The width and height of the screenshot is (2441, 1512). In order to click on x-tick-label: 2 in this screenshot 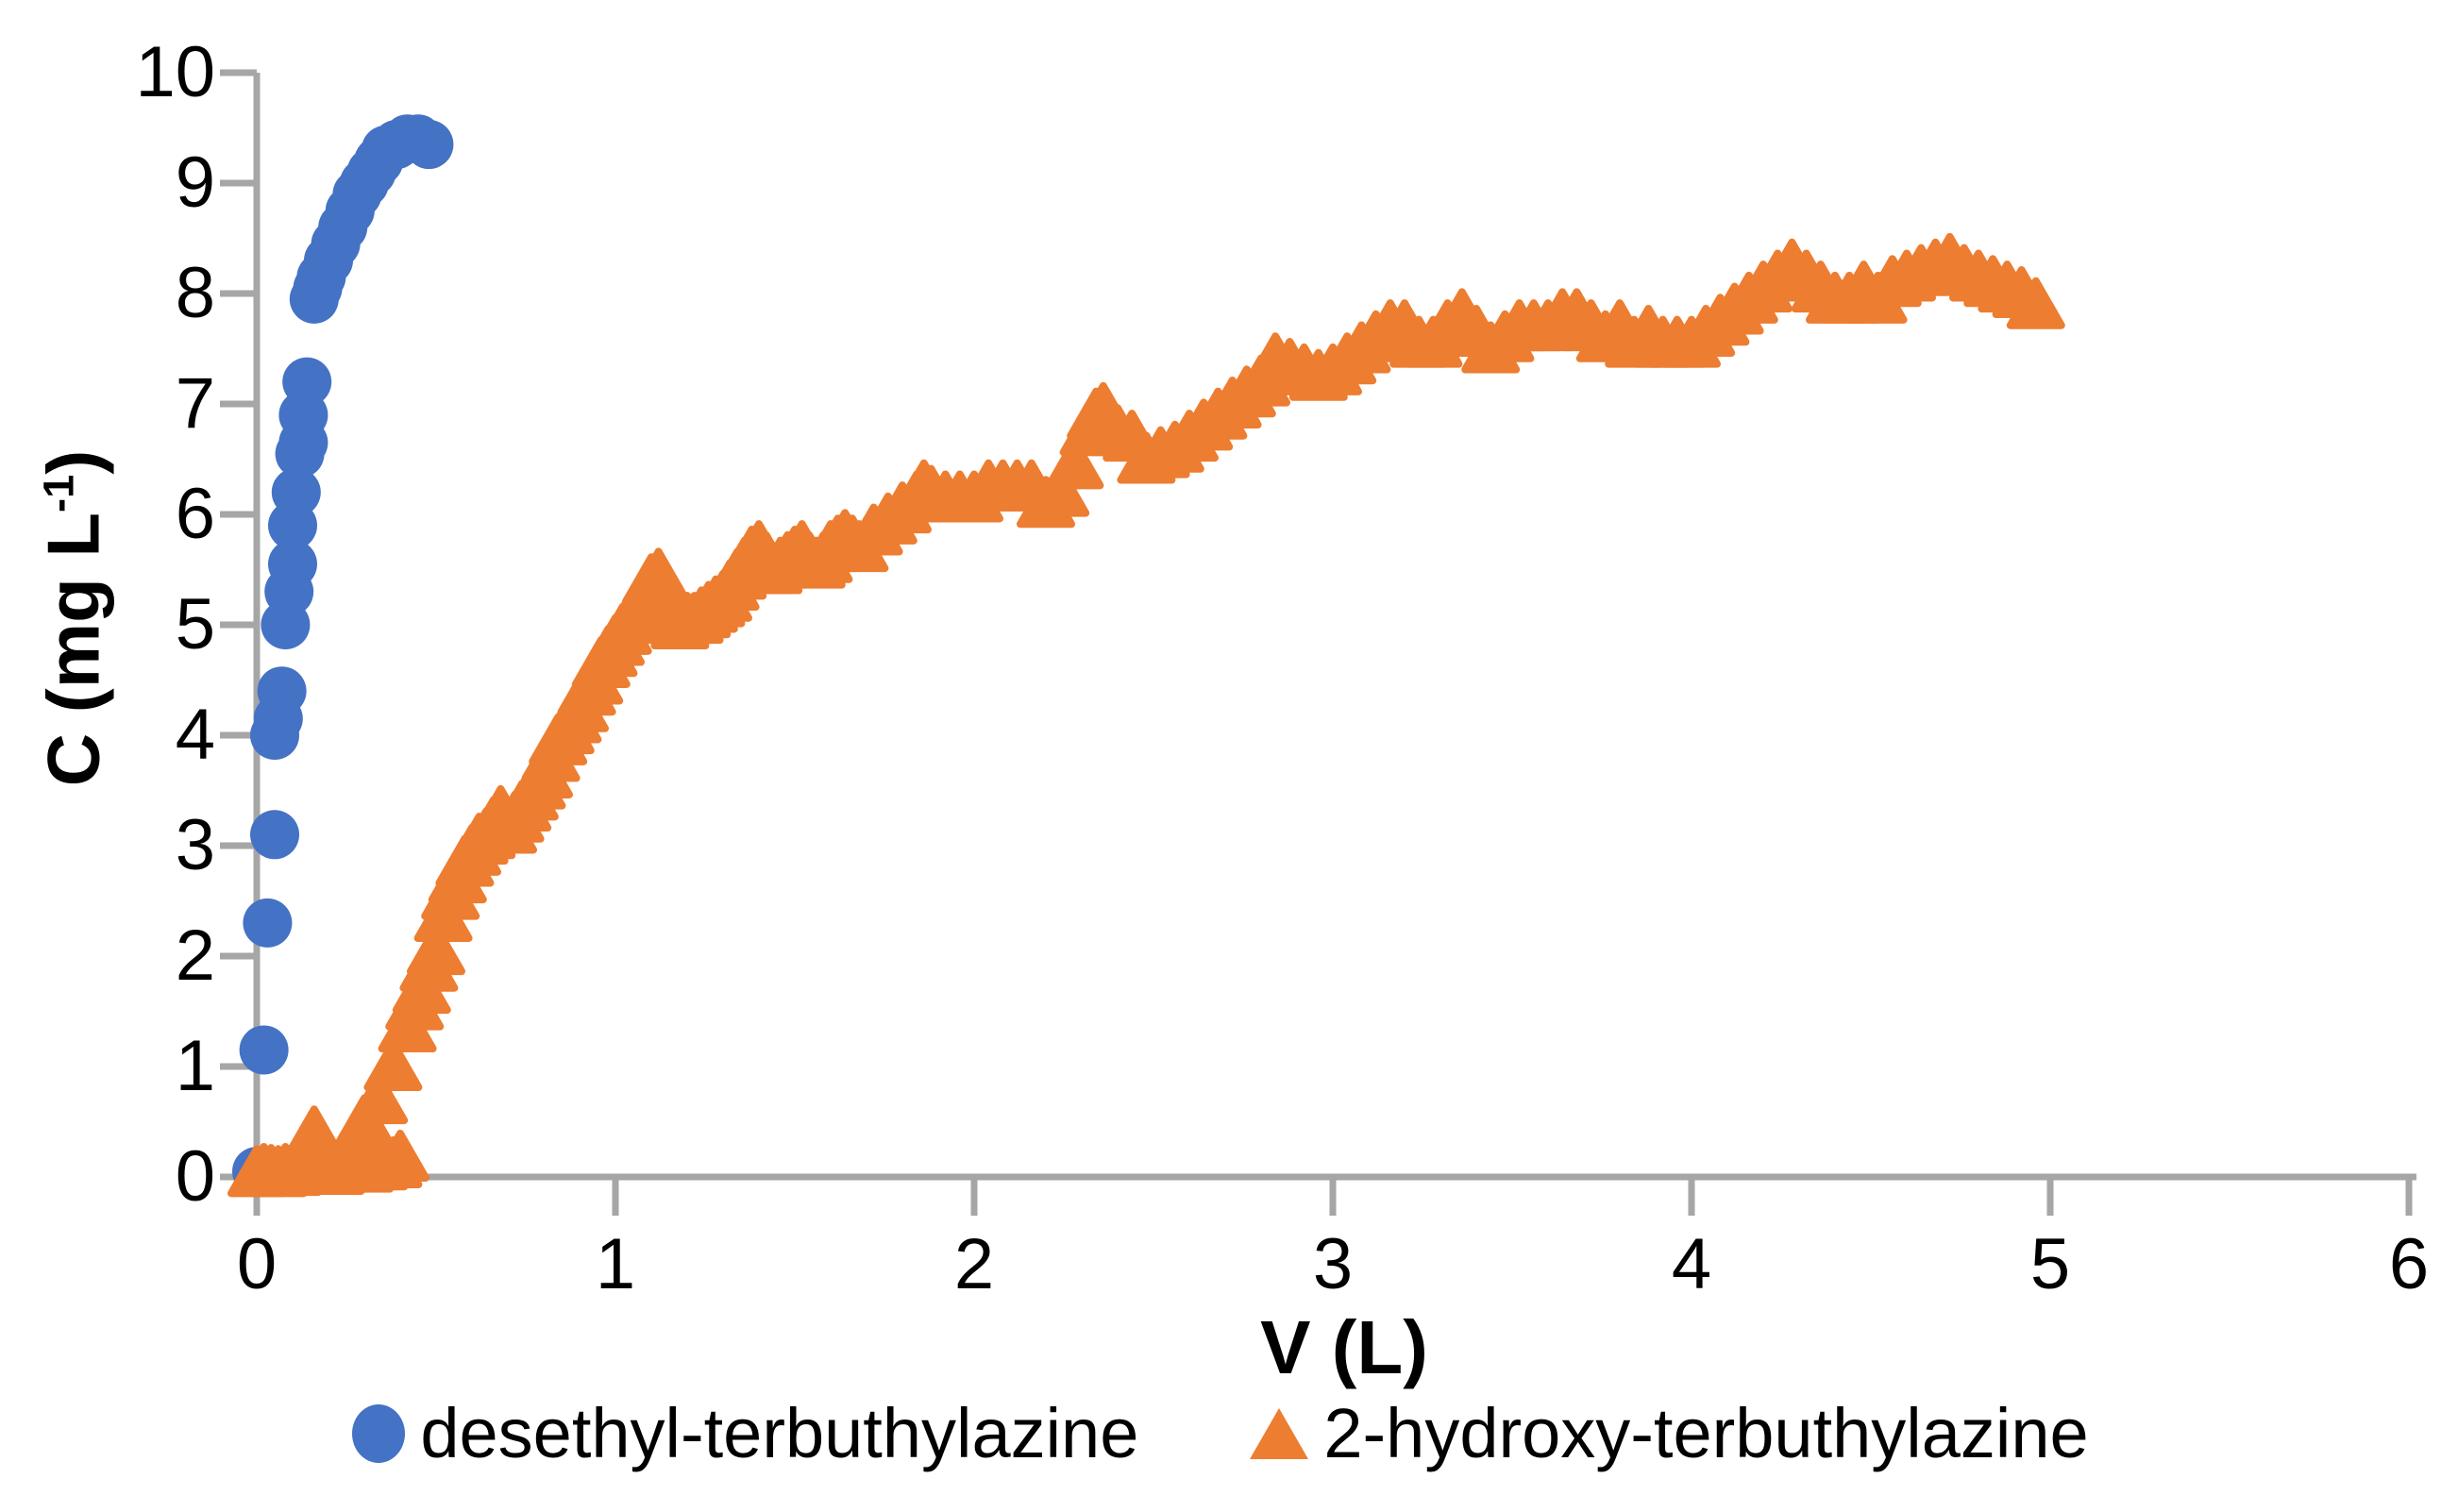, I will do `click(974, 1264)`.